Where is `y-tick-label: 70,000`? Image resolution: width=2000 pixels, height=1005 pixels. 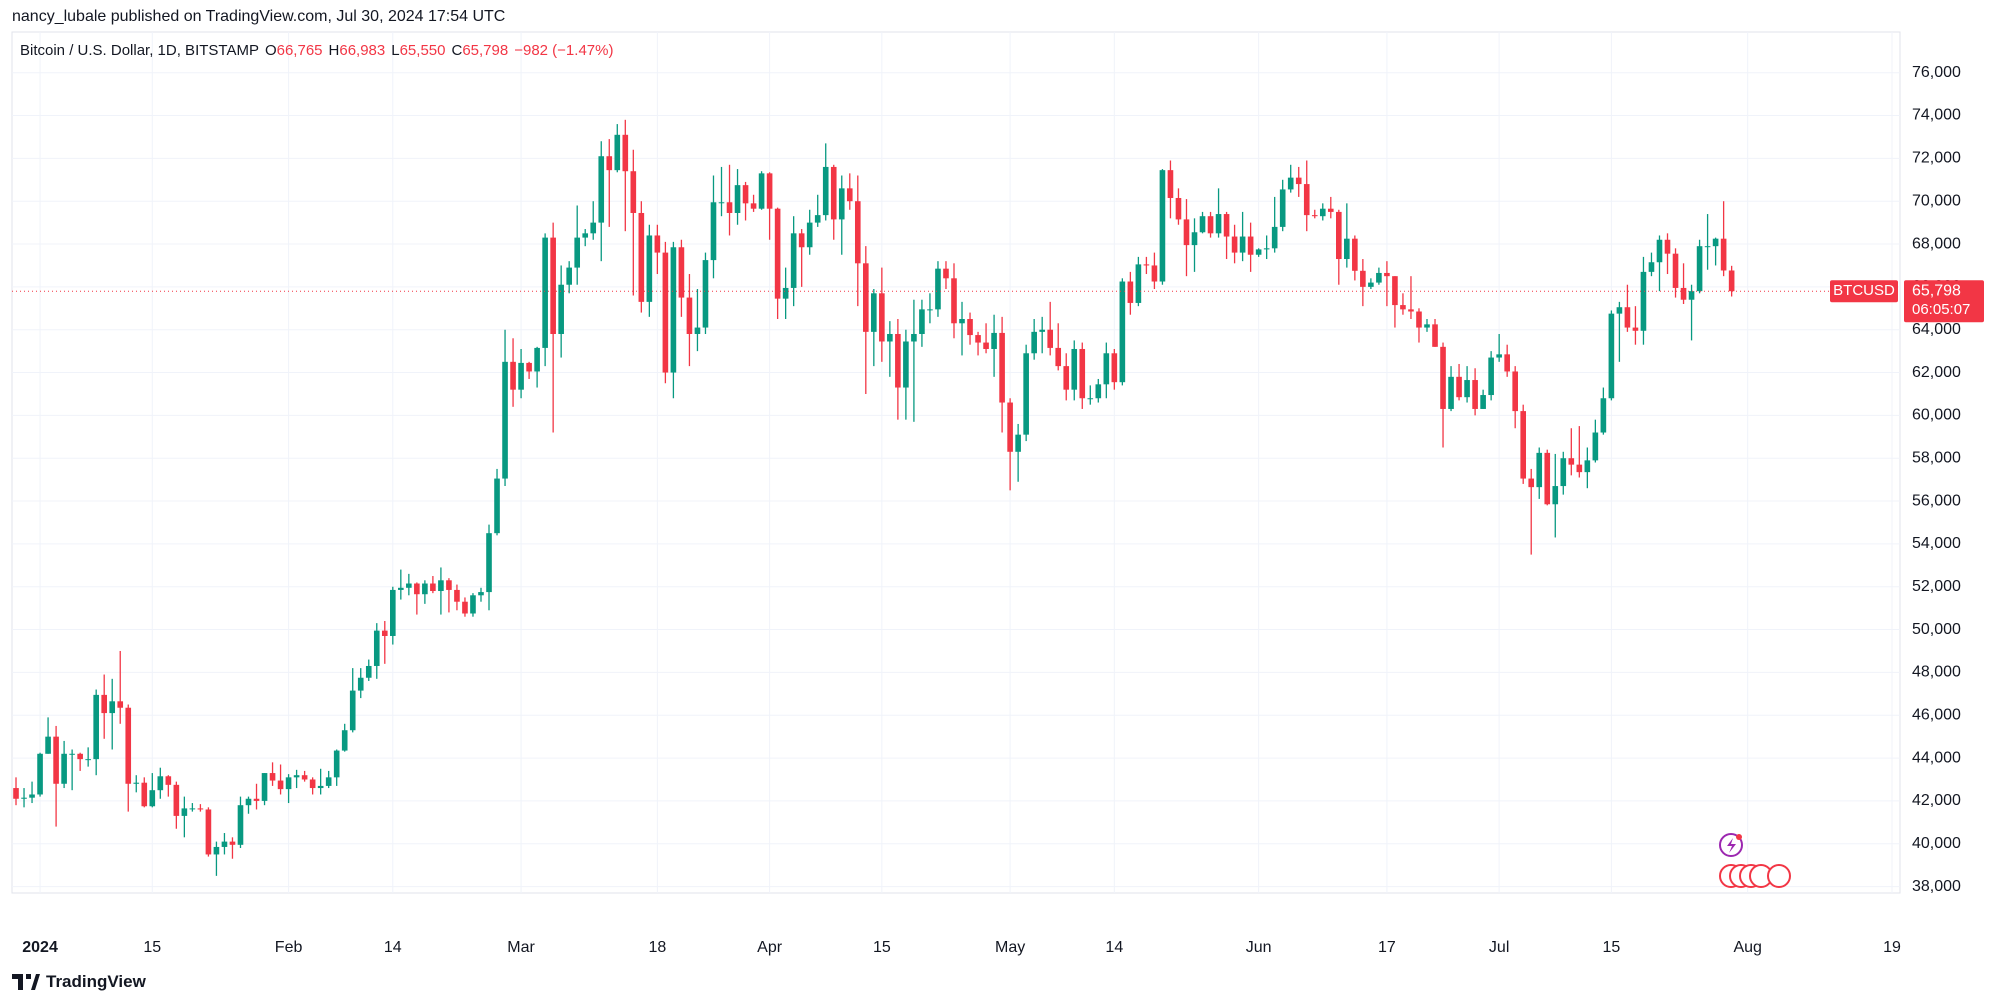 y-tick-label: 70,000 is located at coordinates (1936, 200).